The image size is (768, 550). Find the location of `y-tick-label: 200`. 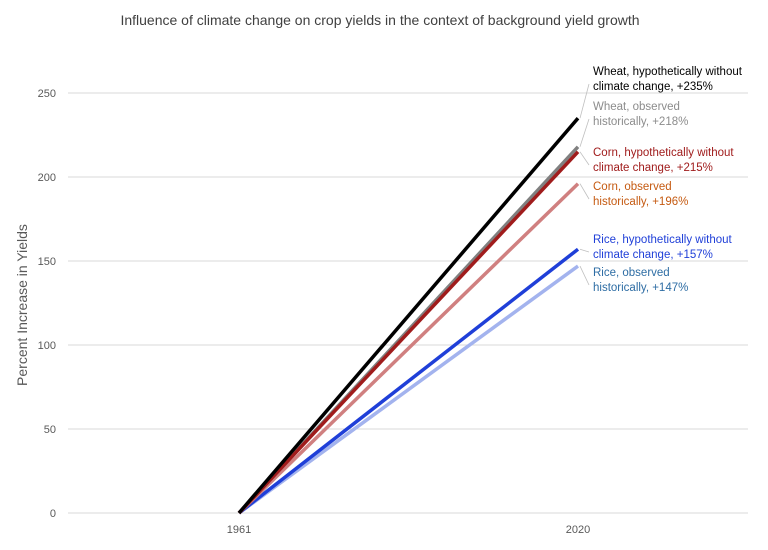

y-tick-label: 200 is located at coordinates (47, 178).